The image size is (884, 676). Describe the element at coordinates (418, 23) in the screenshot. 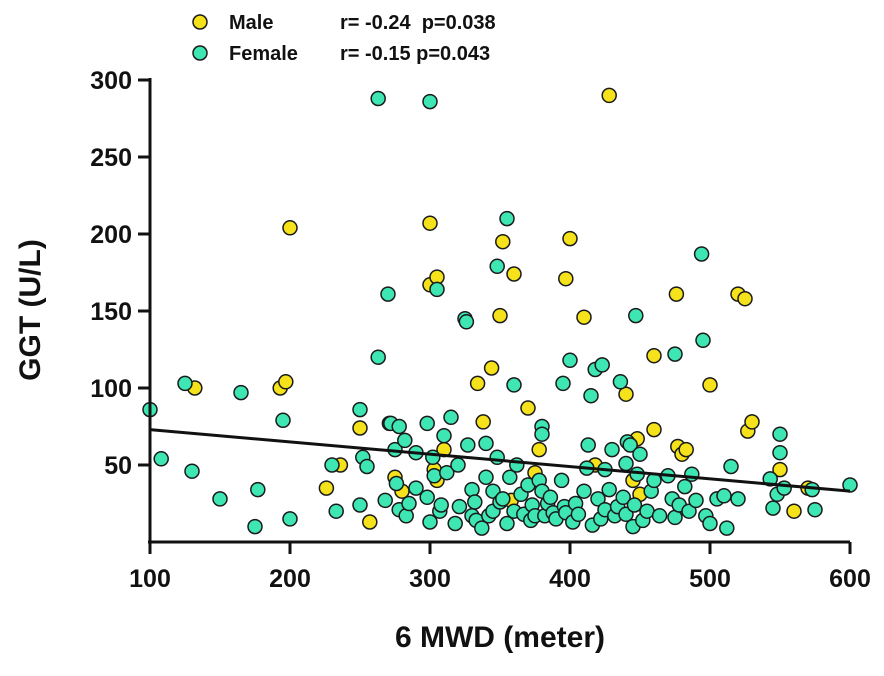

I see `legend-stats-male: r= -0.24 p=0.038` at that location.